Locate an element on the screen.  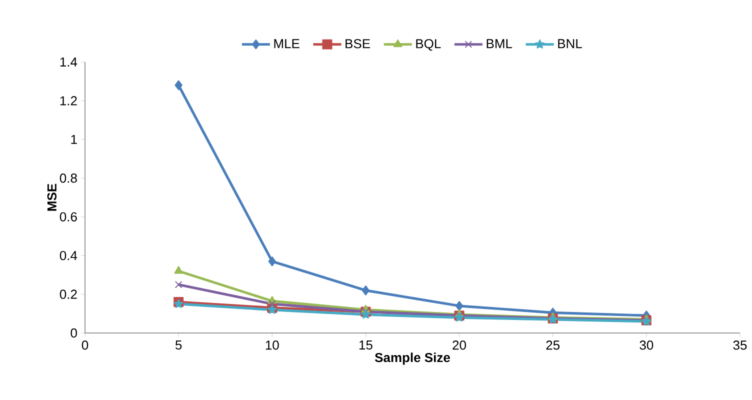
x-tick-label: 20 is located at coordinates (459, 345).